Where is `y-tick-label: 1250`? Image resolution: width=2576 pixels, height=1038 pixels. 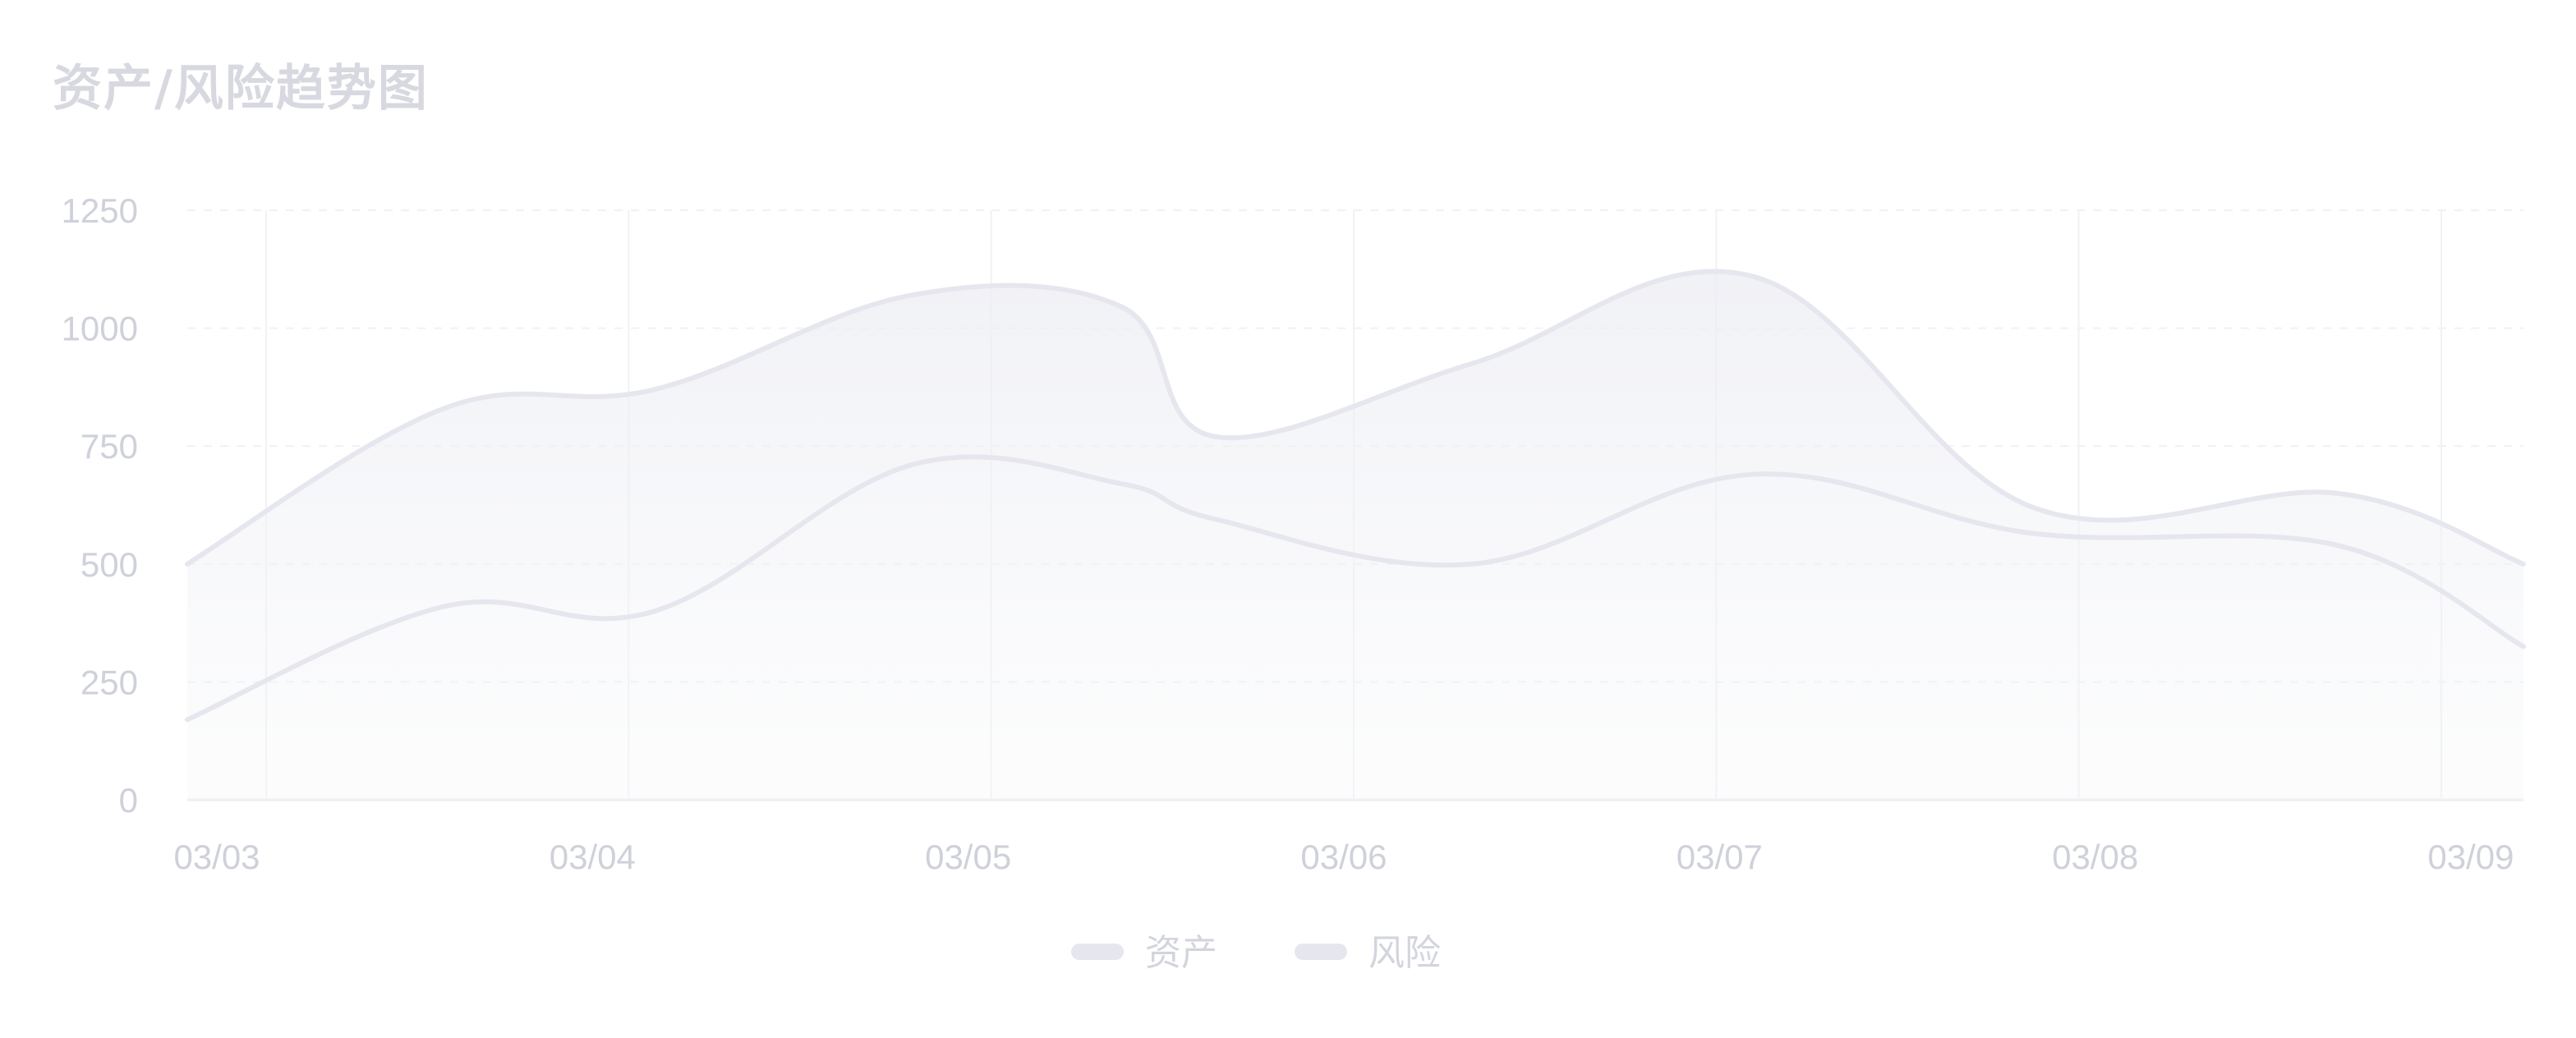 y-tick-label: 1250 is located at coordinates (100, 210).